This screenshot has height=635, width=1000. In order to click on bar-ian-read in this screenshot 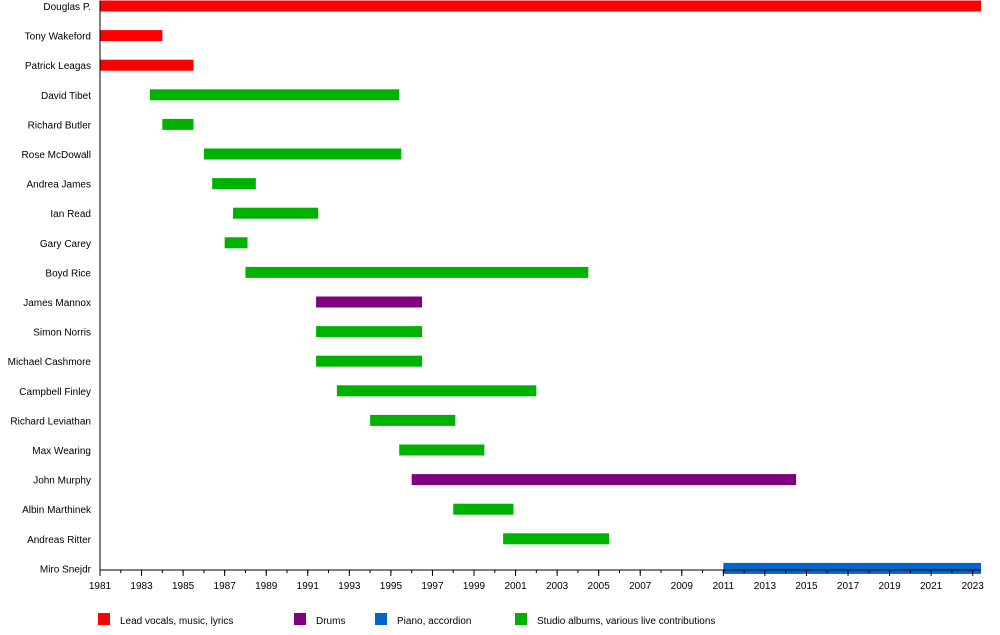, I will do `click(275, 213)`.